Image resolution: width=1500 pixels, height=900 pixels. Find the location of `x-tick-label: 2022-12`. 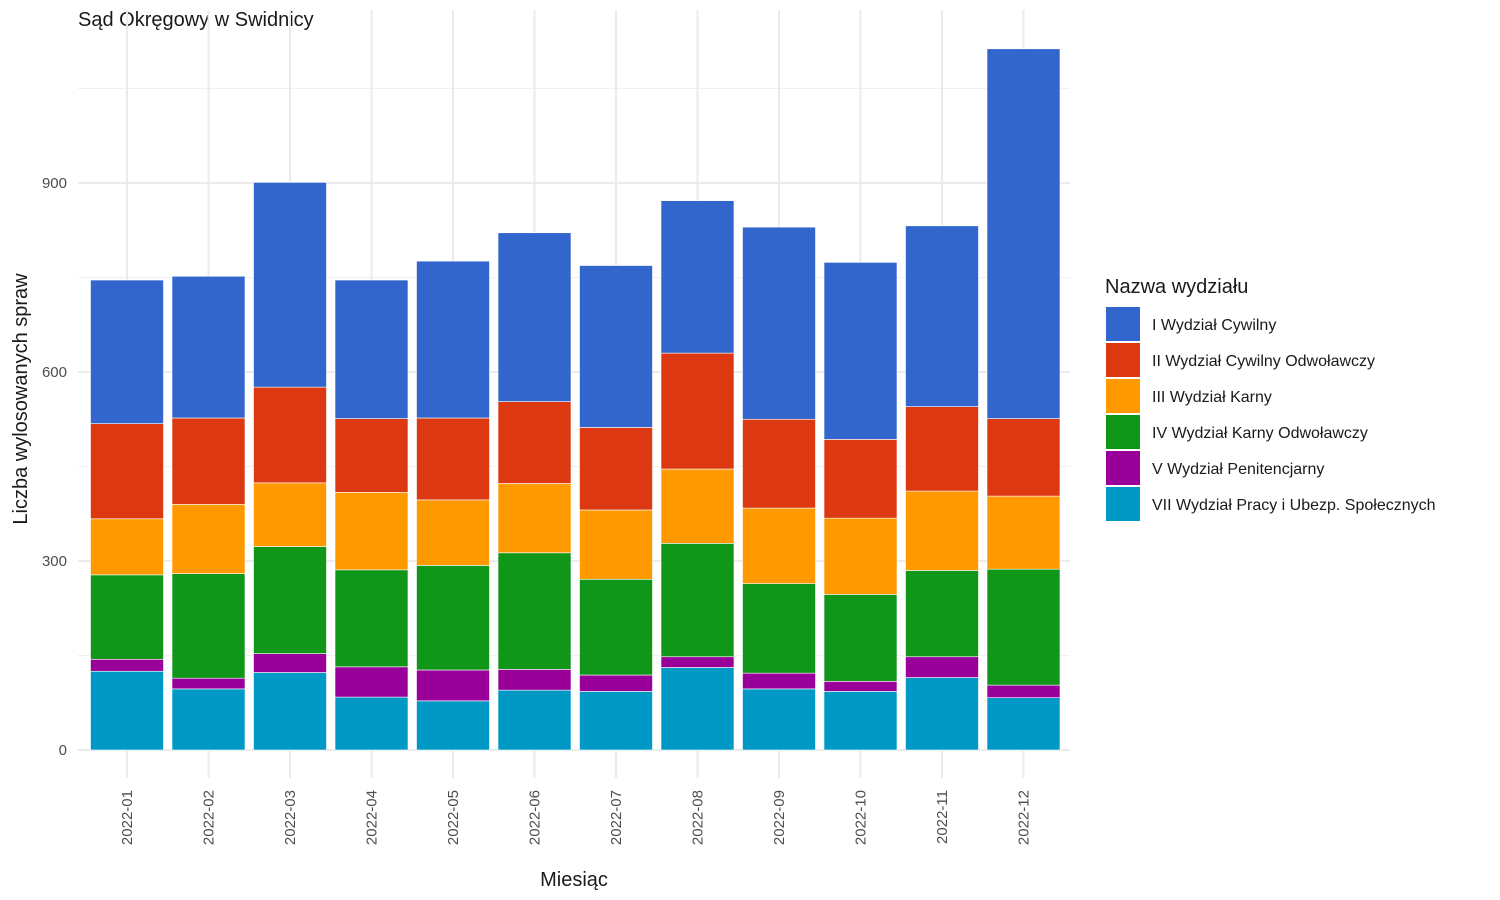

x-tick-label: 2022-12 is located at coordinates (1024, 817).